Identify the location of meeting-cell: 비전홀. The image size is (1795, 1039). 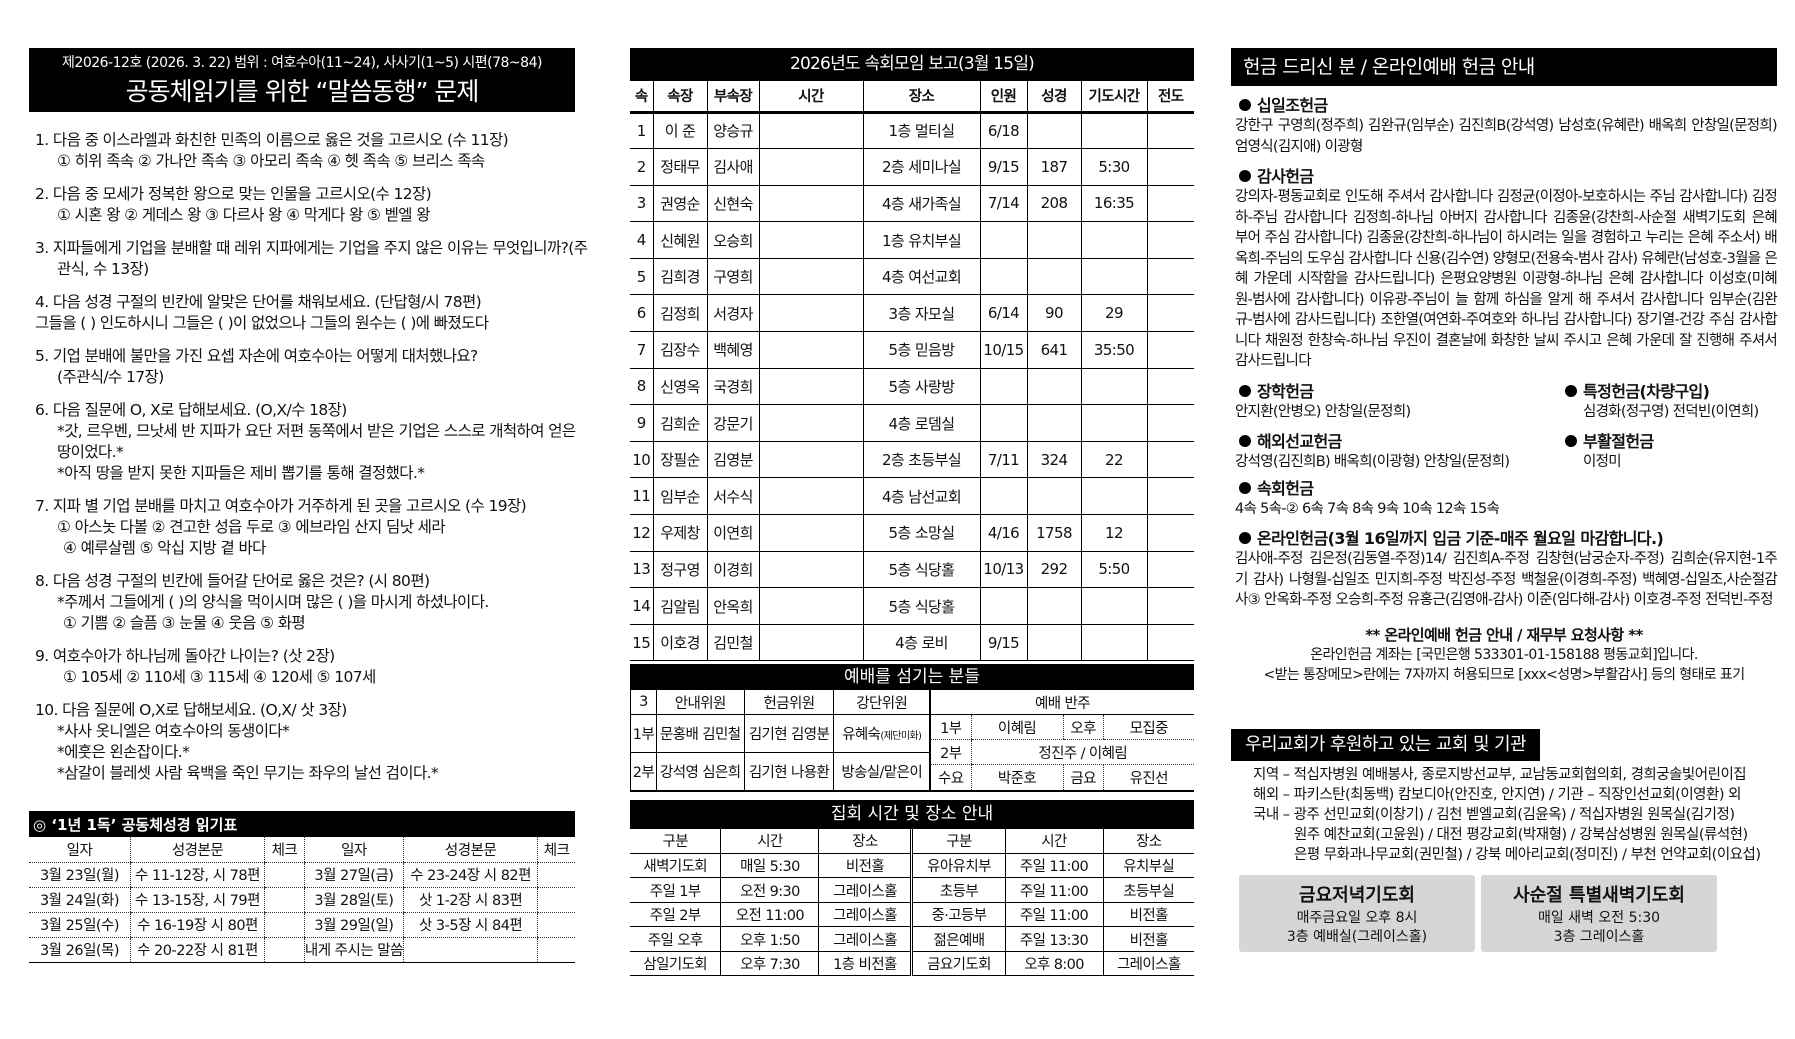
(1148, 915).